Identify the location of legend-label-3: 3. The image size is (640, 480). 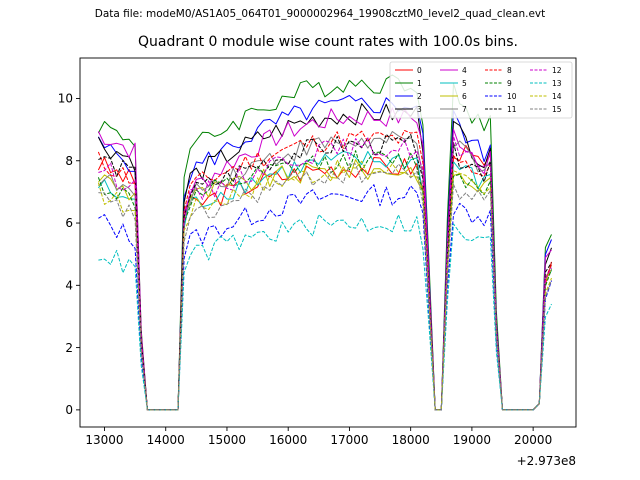
(419, 109).